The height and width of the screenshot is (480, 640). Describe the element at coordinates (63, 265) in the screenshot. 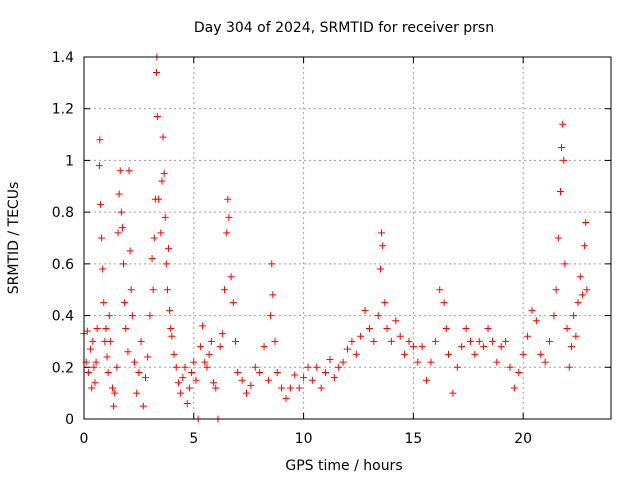

I see `y-tick-label: 0.6` at that location.